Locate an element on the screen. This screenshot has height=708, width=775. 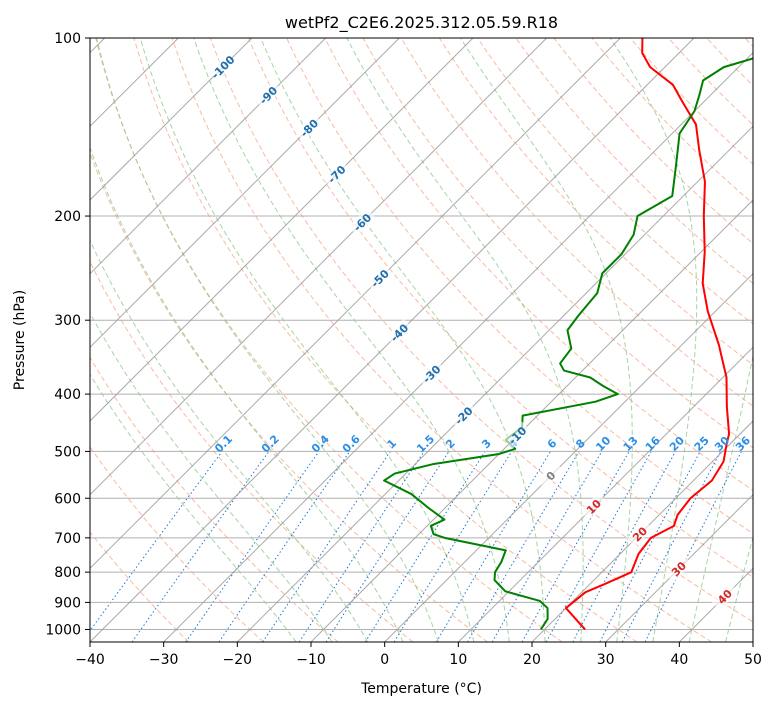
y-tick-label: 700 is located at coordinates (67, 539).